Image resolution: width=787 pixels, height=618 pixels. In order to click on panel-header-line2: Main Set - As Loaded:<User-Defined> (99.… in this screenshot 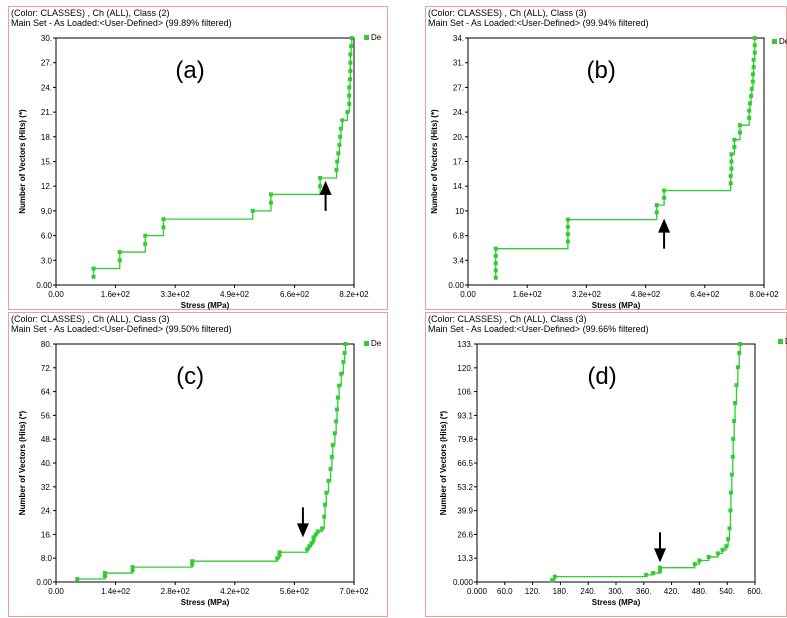, I will do `click(538, 329)`.